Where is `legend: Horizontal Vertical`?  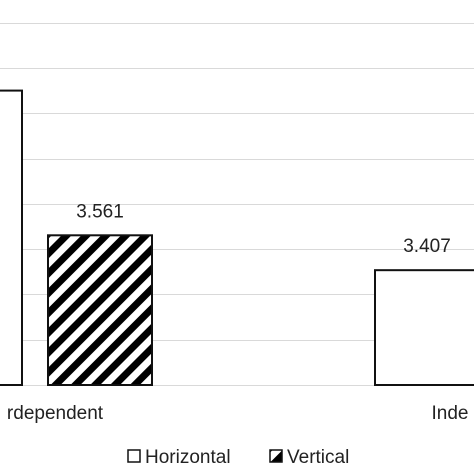 legend: Horizontal Vertical is located at coordinates (238, 457).